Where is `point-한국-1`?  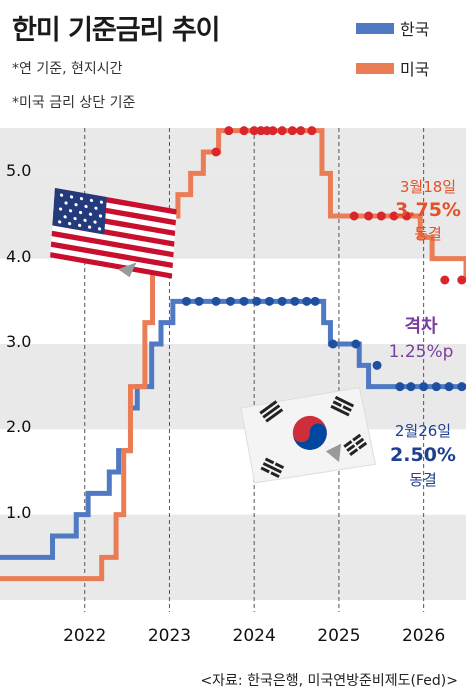
point-한국-1 is located at coordinates (199, 301).